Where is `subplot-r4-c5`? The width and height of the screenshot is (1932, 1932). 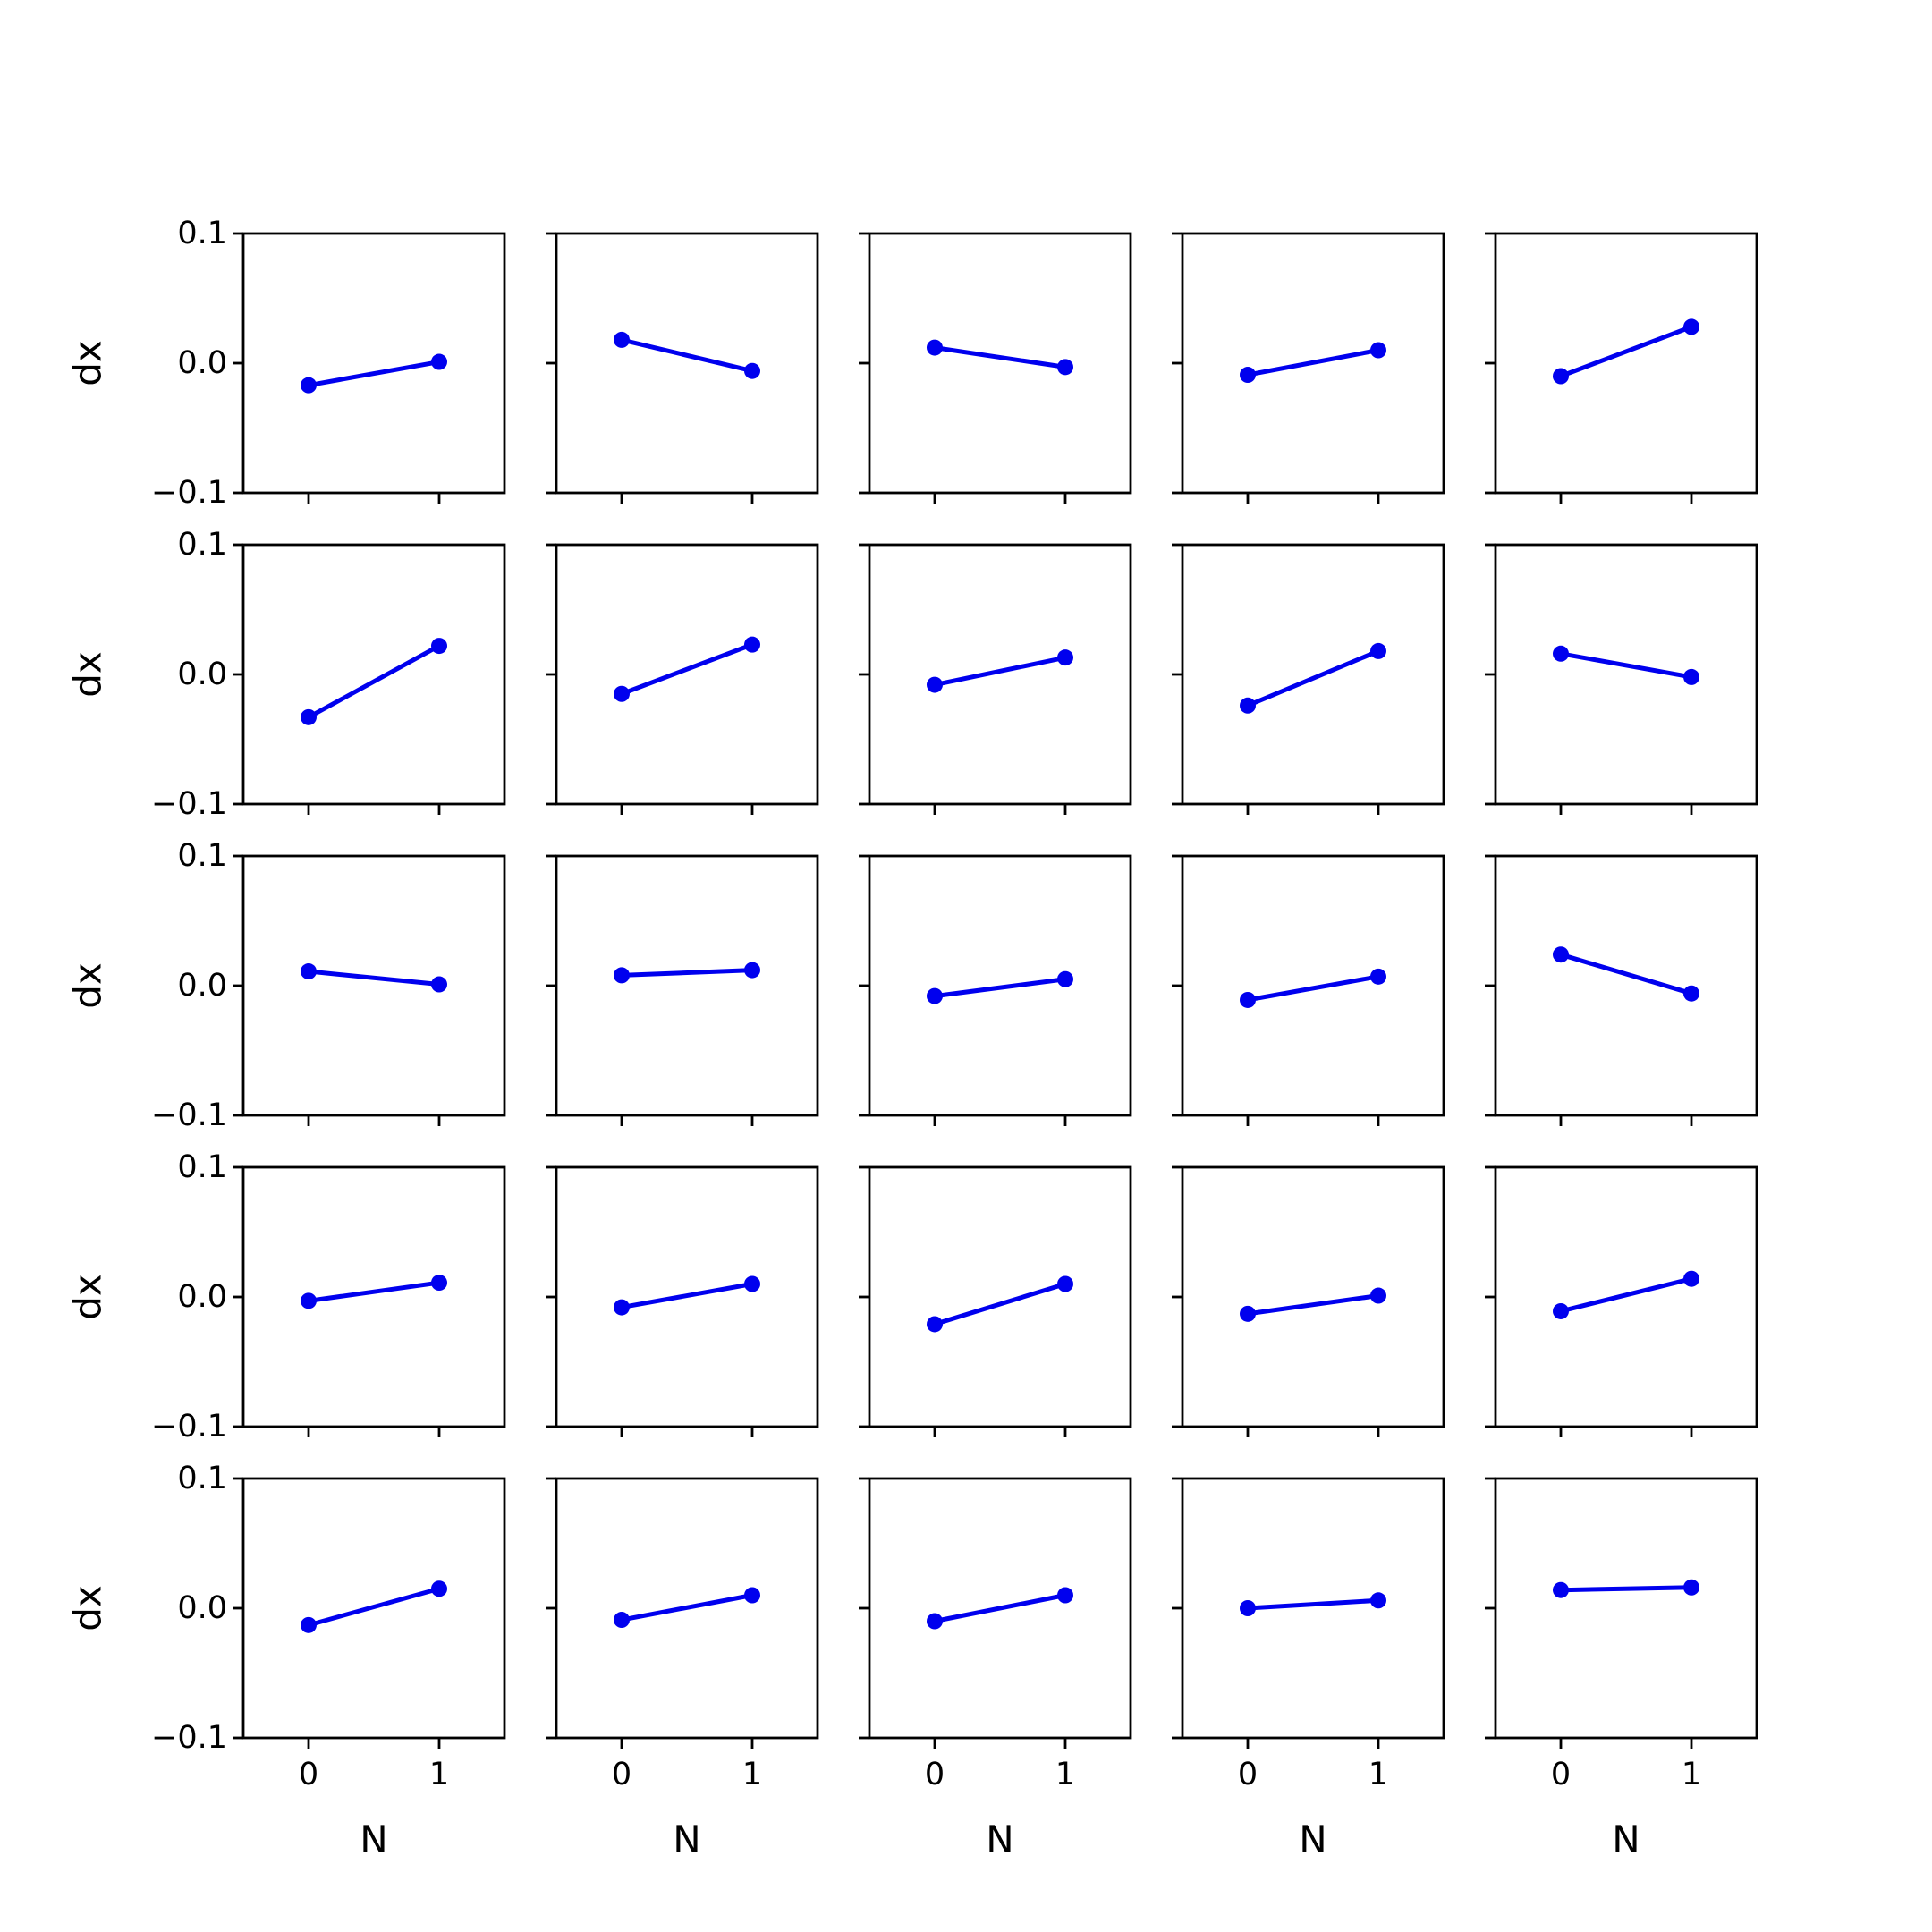
subplot-r4-c5 is located at coordinates (1621, 1301).